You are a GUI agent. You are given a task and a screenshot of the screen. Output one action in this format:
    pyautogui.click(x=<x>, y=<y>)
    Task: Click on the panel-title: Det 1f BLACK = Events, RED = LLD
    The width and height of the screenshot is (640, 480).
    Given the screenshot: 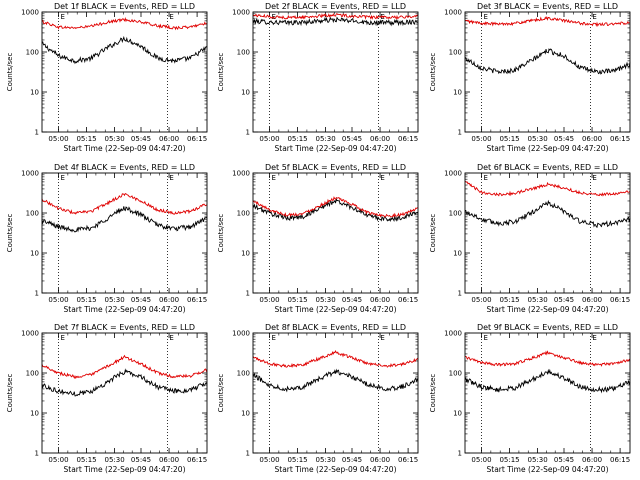 What is the action you would take?
    pyautogui.click(x=124, y=6)
    